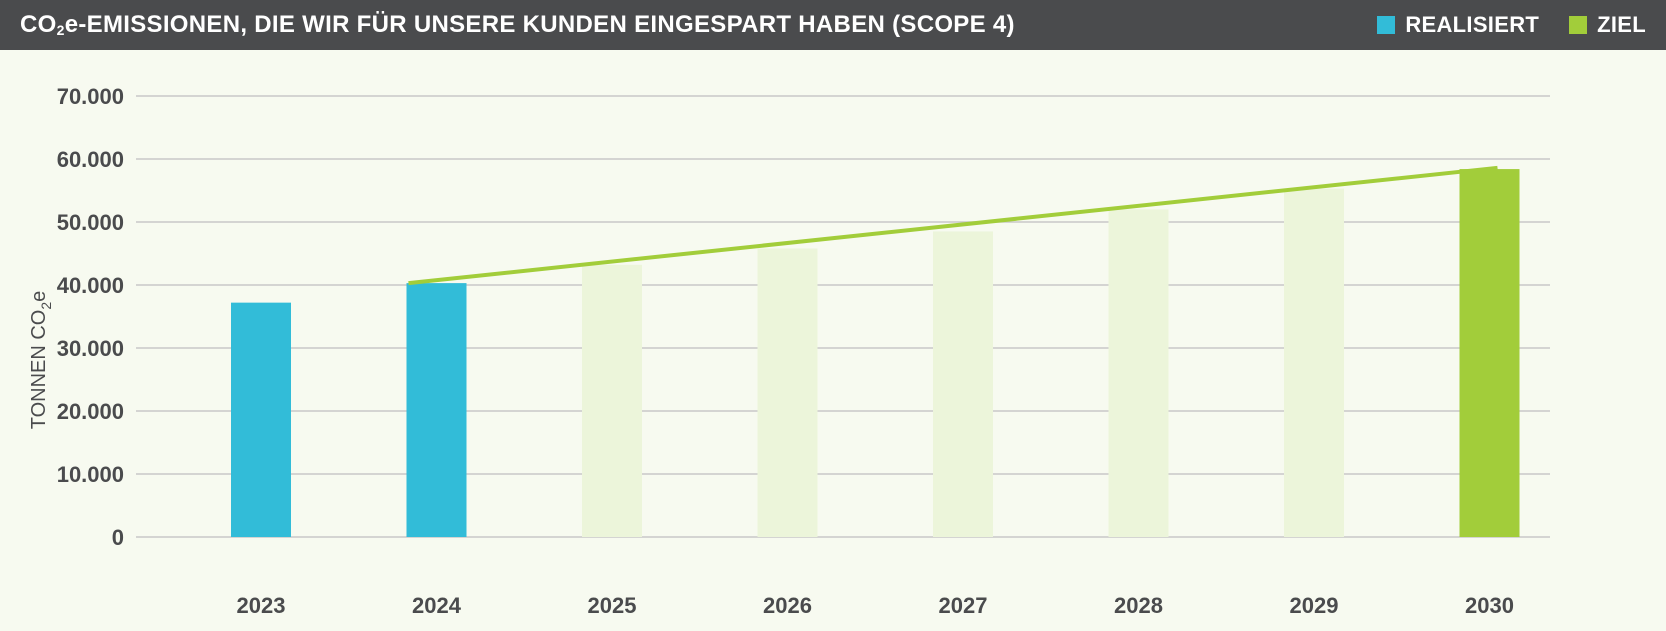 This screenshot has height=631, width=1666. I want to click on bar-projection-2029, so click(1314, 363).